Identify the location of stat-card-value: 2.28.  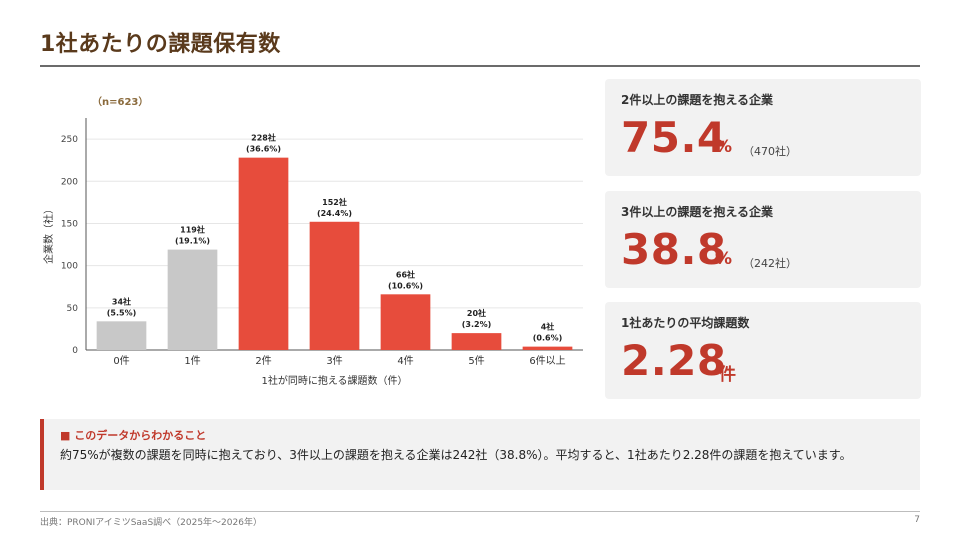
(674, 360).